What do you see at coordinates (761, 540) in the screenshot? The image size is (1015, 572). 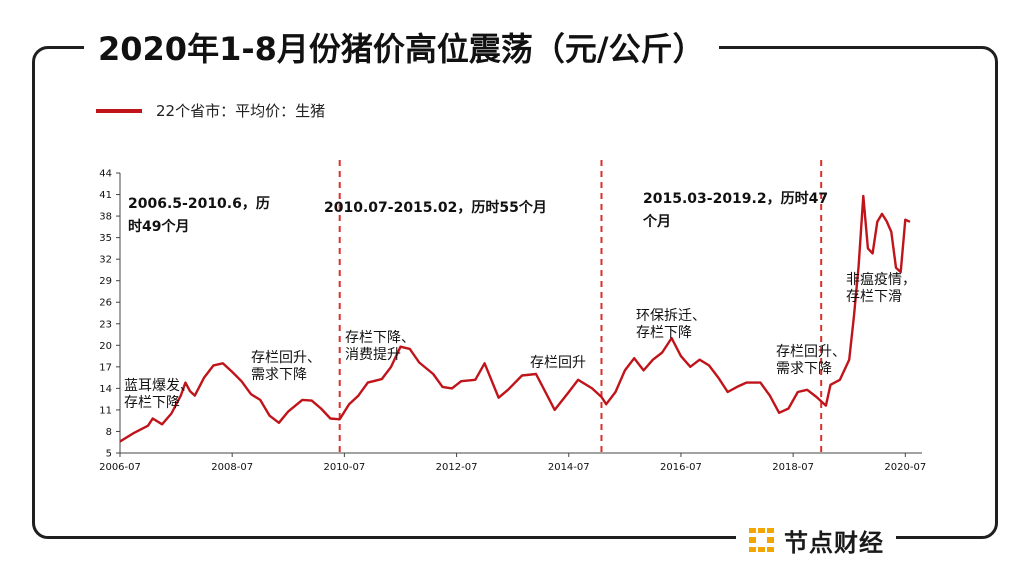 I see `brand-logo-icon` at bounding box center [761, 540].